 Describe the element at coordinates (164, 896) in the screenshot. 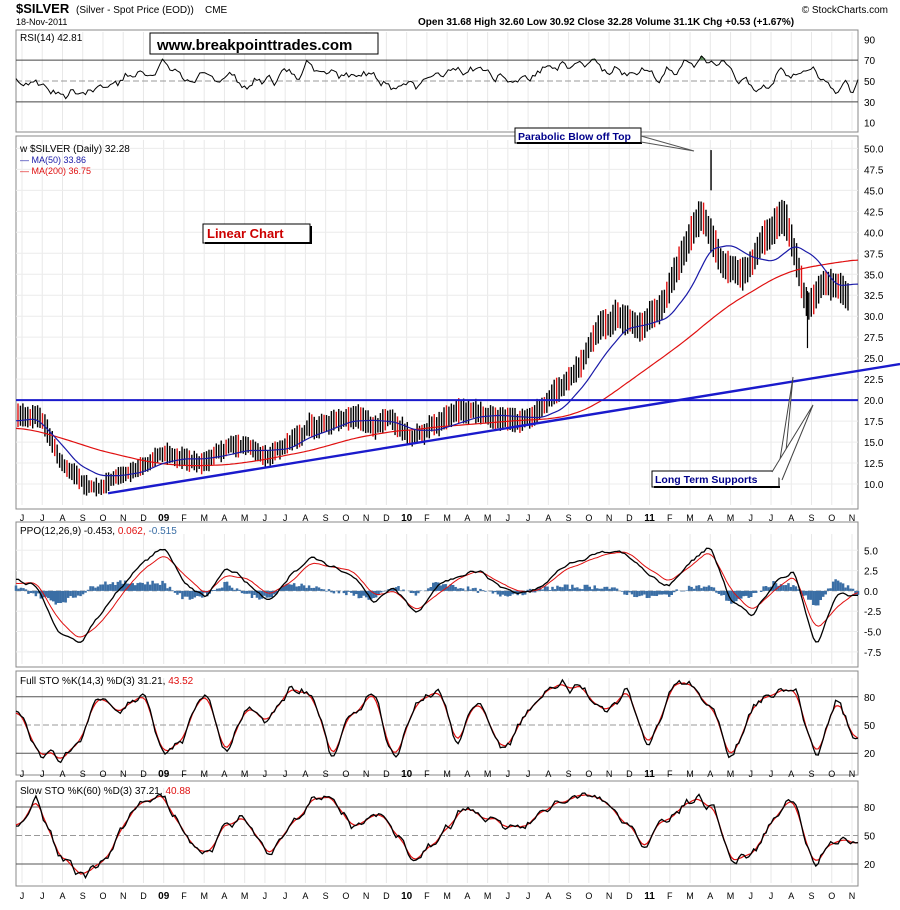

I see `time-label: 09` at that location.